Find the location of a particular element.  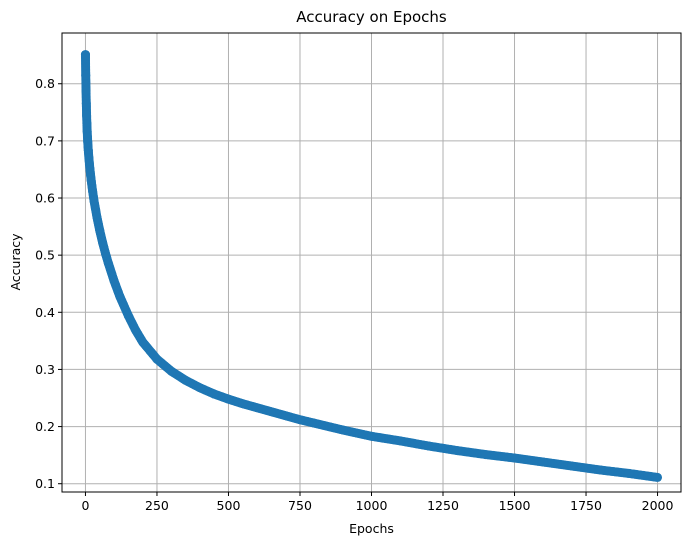

x-tick-label: 2000 is located at coordinates (658, 505).